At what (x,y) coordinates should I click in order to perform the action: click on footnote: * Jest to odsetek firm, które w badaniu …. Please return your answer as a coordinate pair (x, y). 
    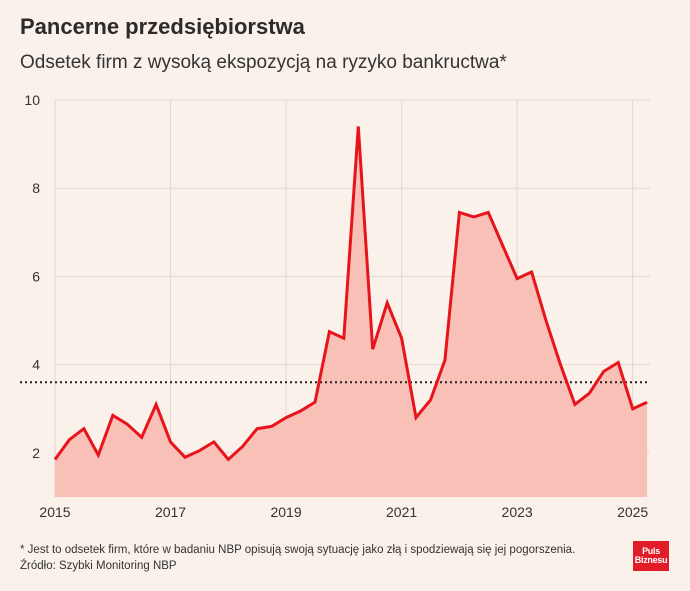
    Looking at the image, I should click on (298, 558).